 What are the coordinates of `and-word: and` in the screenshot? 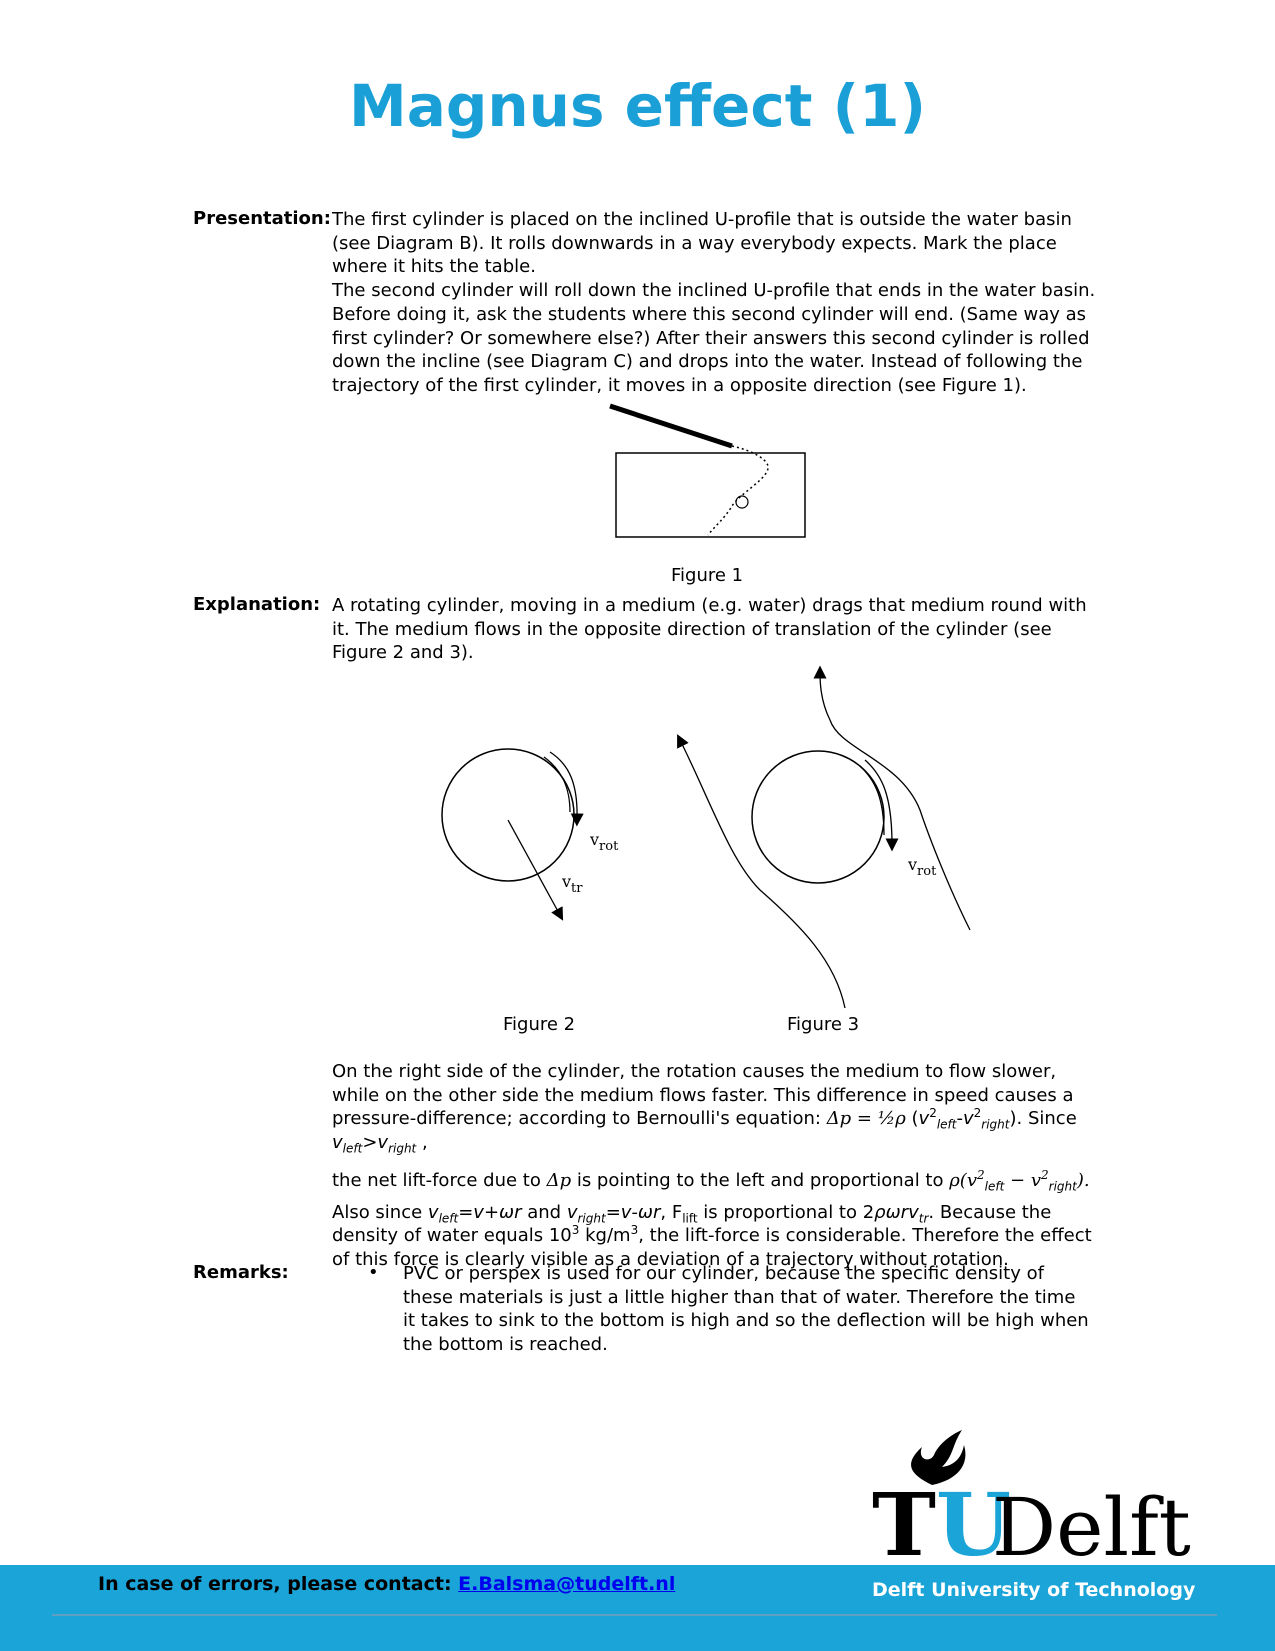 It's located at (544, 1212).